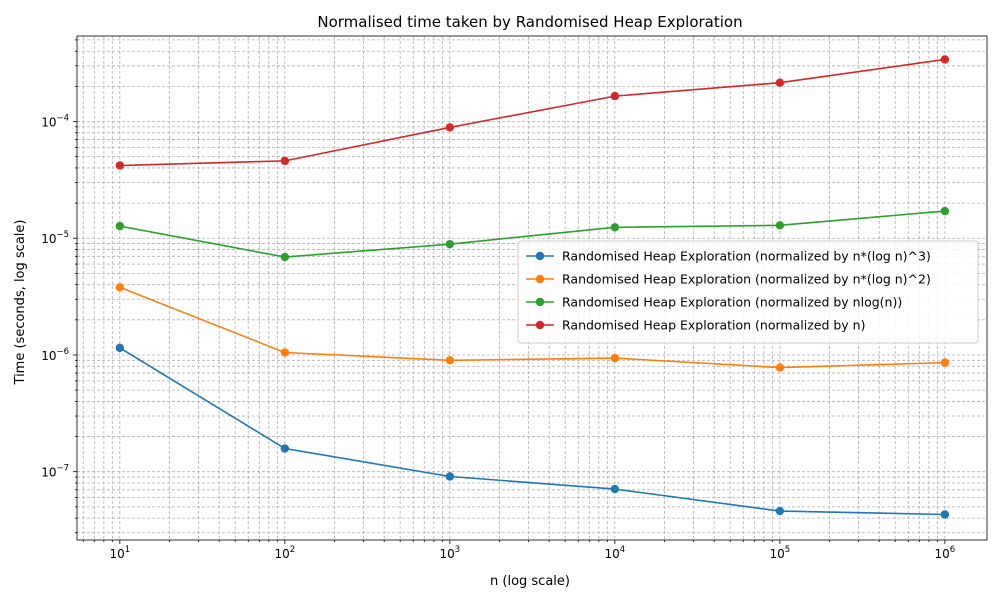 The width and height of the screenshot is (1000, 604). Describe the element at coordinates (55, 238) in the screenshot. I see `y-tick-label: 10⁻⁵` at that location.